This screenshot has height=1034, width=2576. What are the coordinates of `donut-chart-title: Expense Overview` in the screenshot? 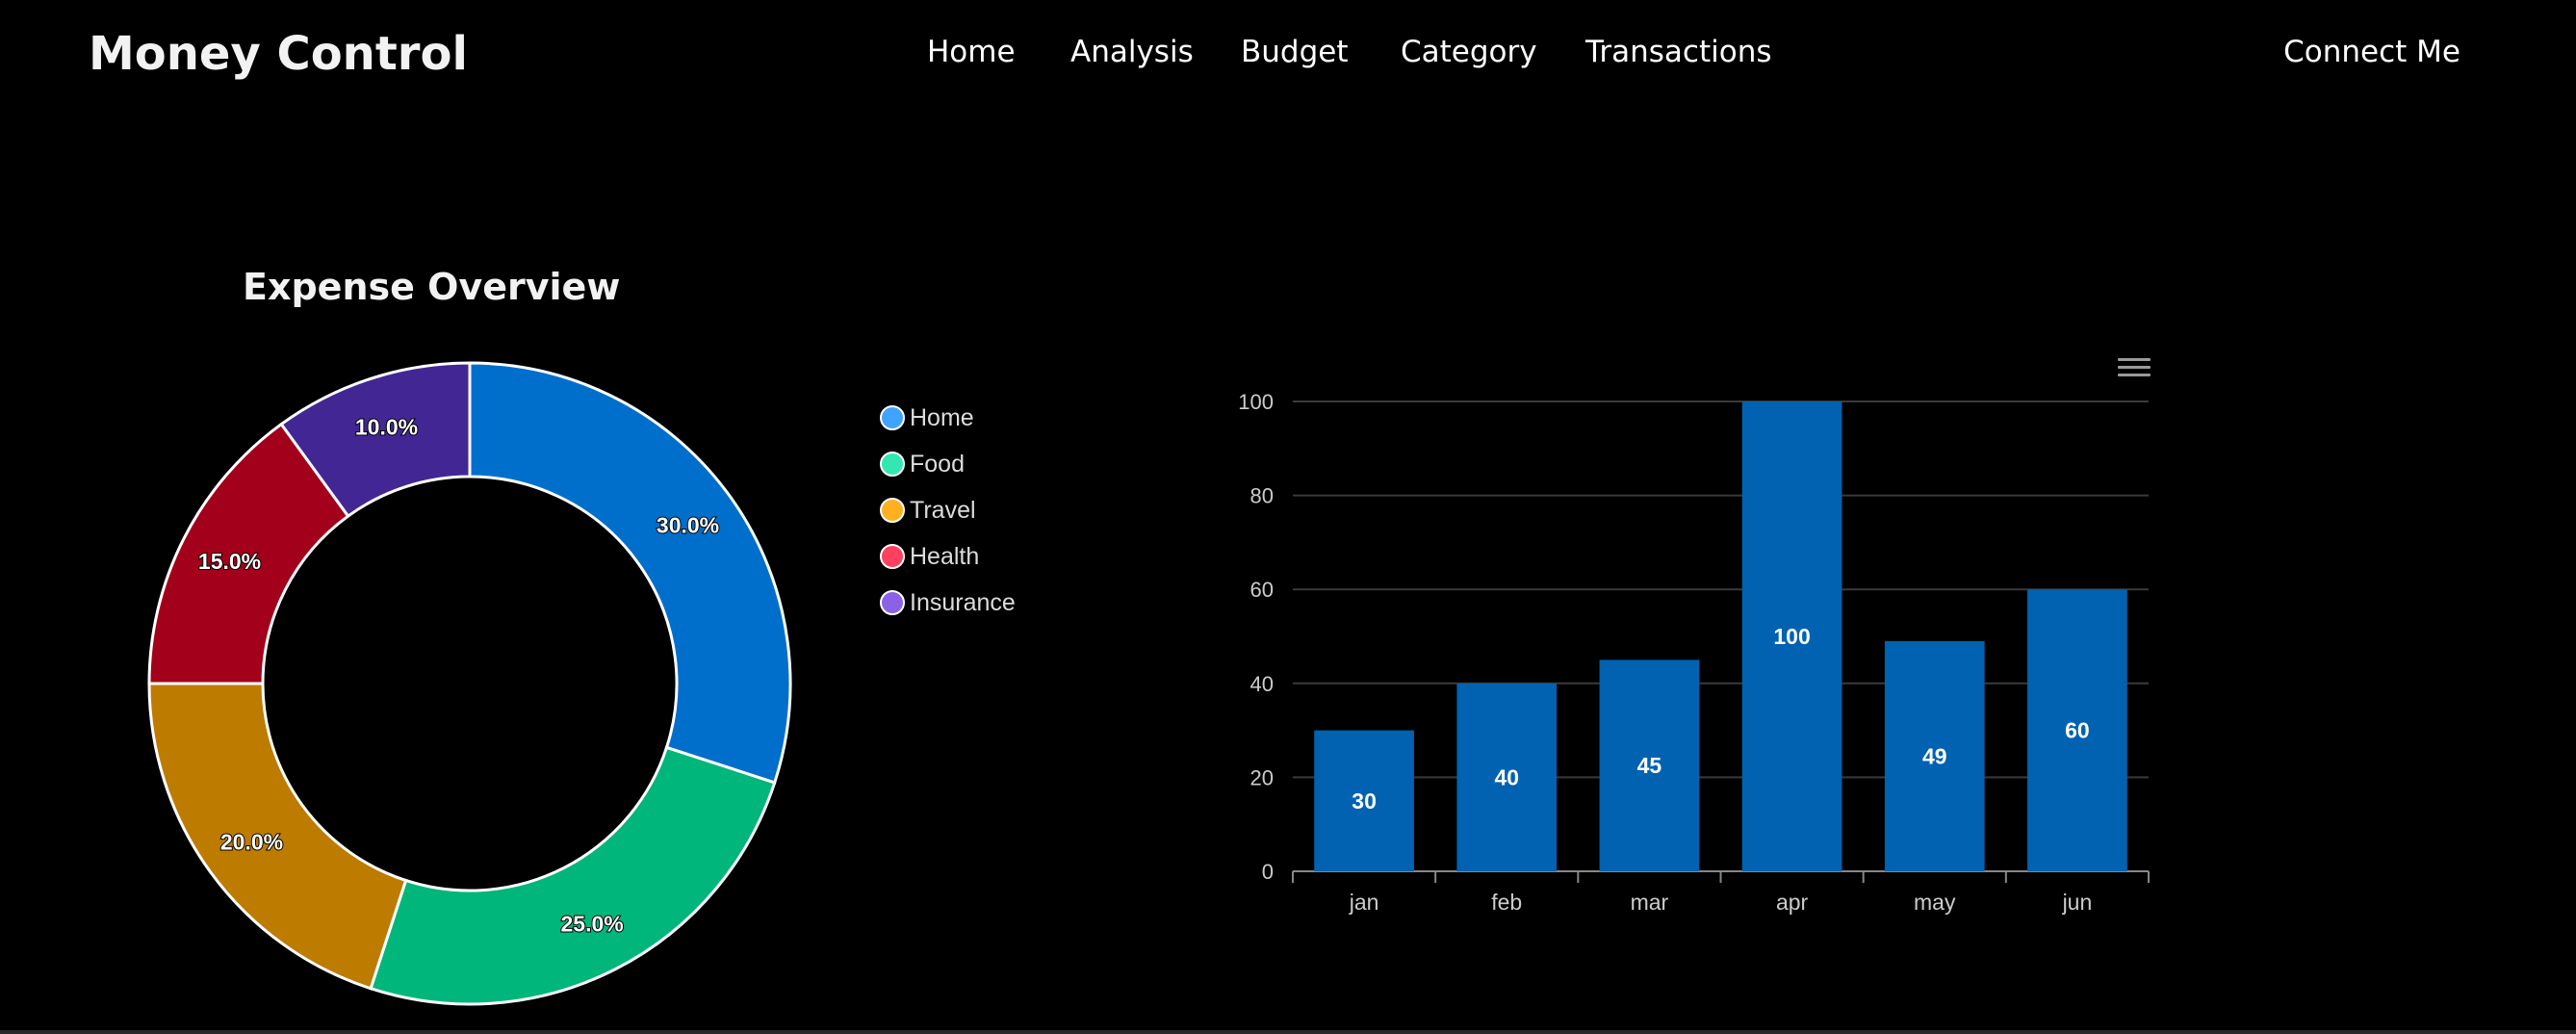 It's located at (432, 287).